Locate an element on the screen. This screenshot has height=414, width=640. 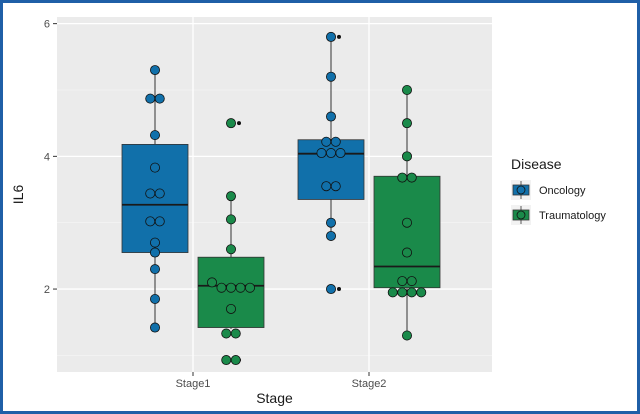
box-oncology-stage1 is located at coordinates (155, 199).